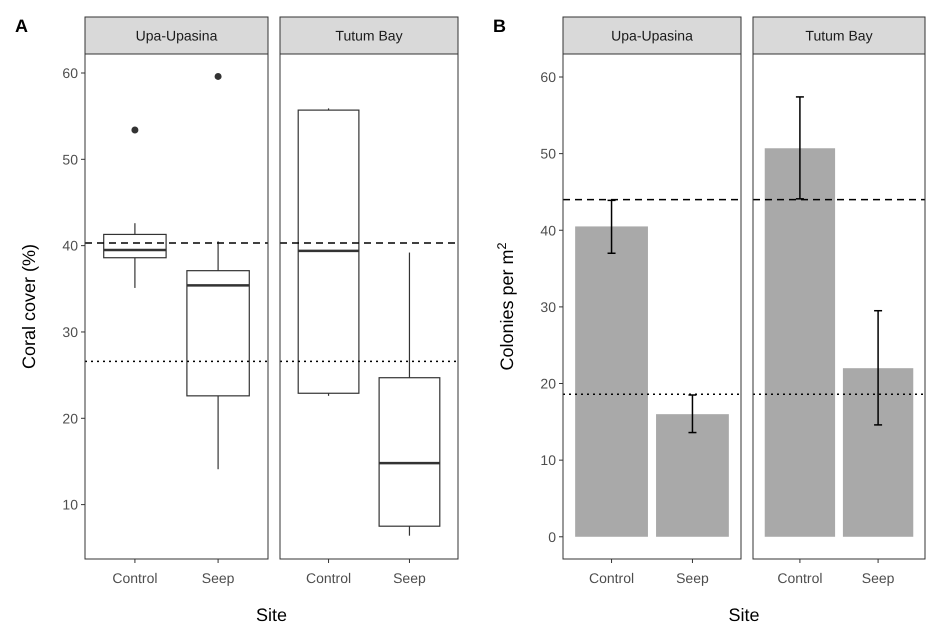 This screenshot has width=927, height=630. What do you see at coordinates (552, 536) in the screenshot?
I see `y-tick-label: 0` at bounding box center [552, 536].